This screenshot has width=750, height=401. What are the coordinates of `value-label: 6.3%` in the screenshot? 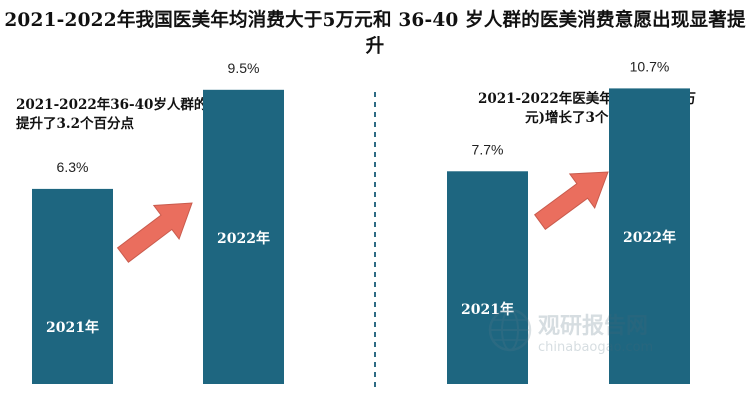 It's located at (73, 167).